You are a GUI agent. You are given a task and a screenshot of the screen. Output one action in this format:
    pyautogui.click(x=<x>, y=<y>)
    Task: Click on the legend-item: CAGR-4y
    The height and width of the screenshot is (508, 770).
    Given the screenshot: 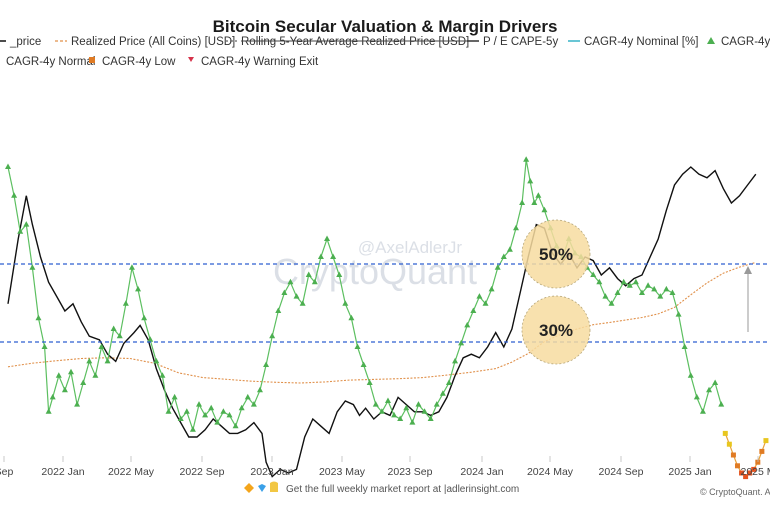 What is the action you would take?
    pyautogui.click(x=738, y=42)
    